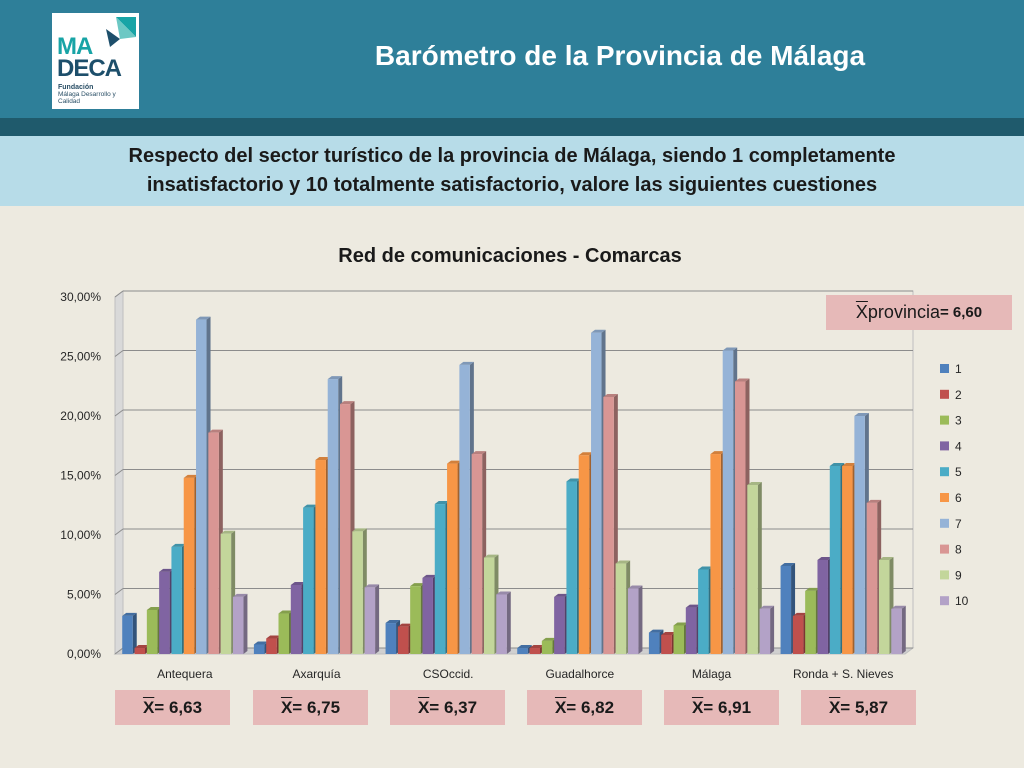  I want to click on question-band, so click(512, 171).